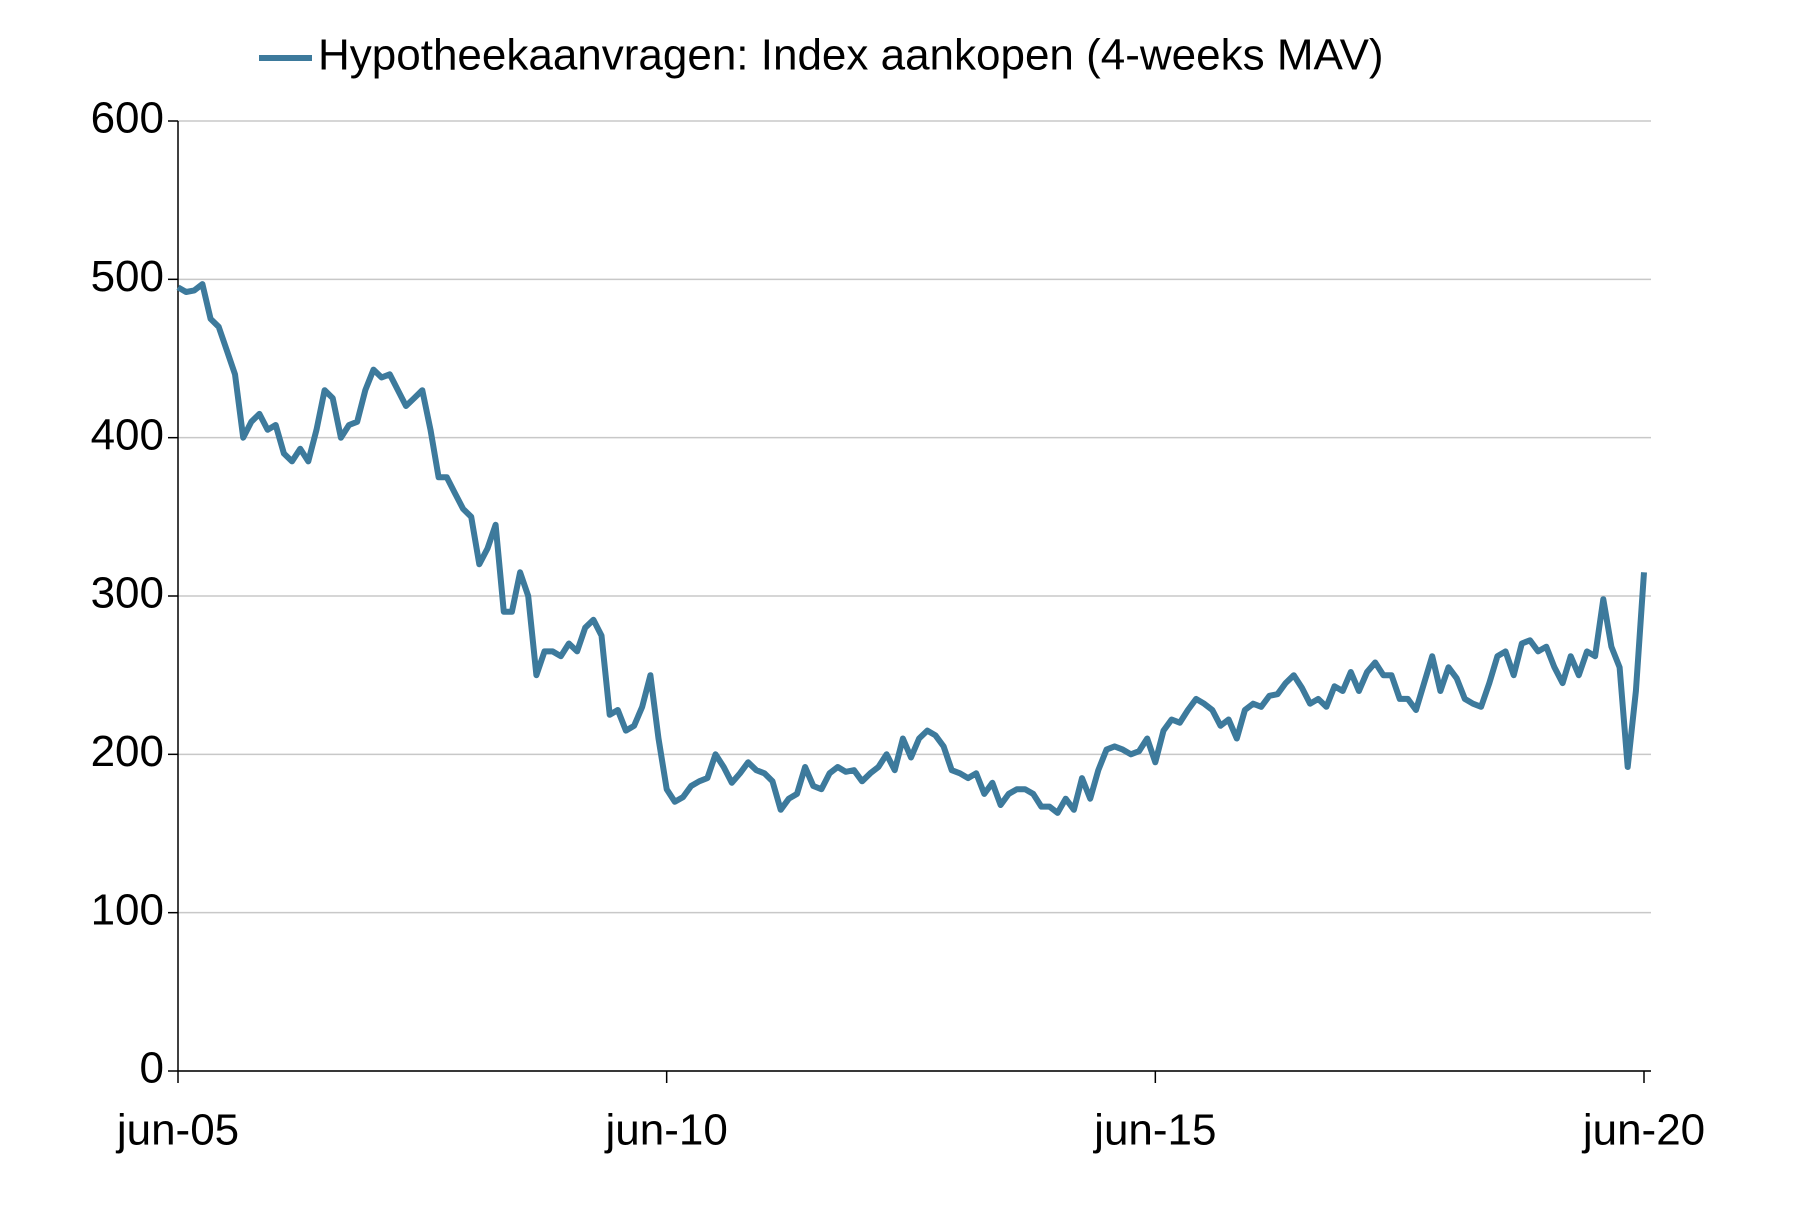 Image resolution: width=1806 pixels, height=1209 pixels. I want to click on y-tick-label: 0, so click(152, 1068).